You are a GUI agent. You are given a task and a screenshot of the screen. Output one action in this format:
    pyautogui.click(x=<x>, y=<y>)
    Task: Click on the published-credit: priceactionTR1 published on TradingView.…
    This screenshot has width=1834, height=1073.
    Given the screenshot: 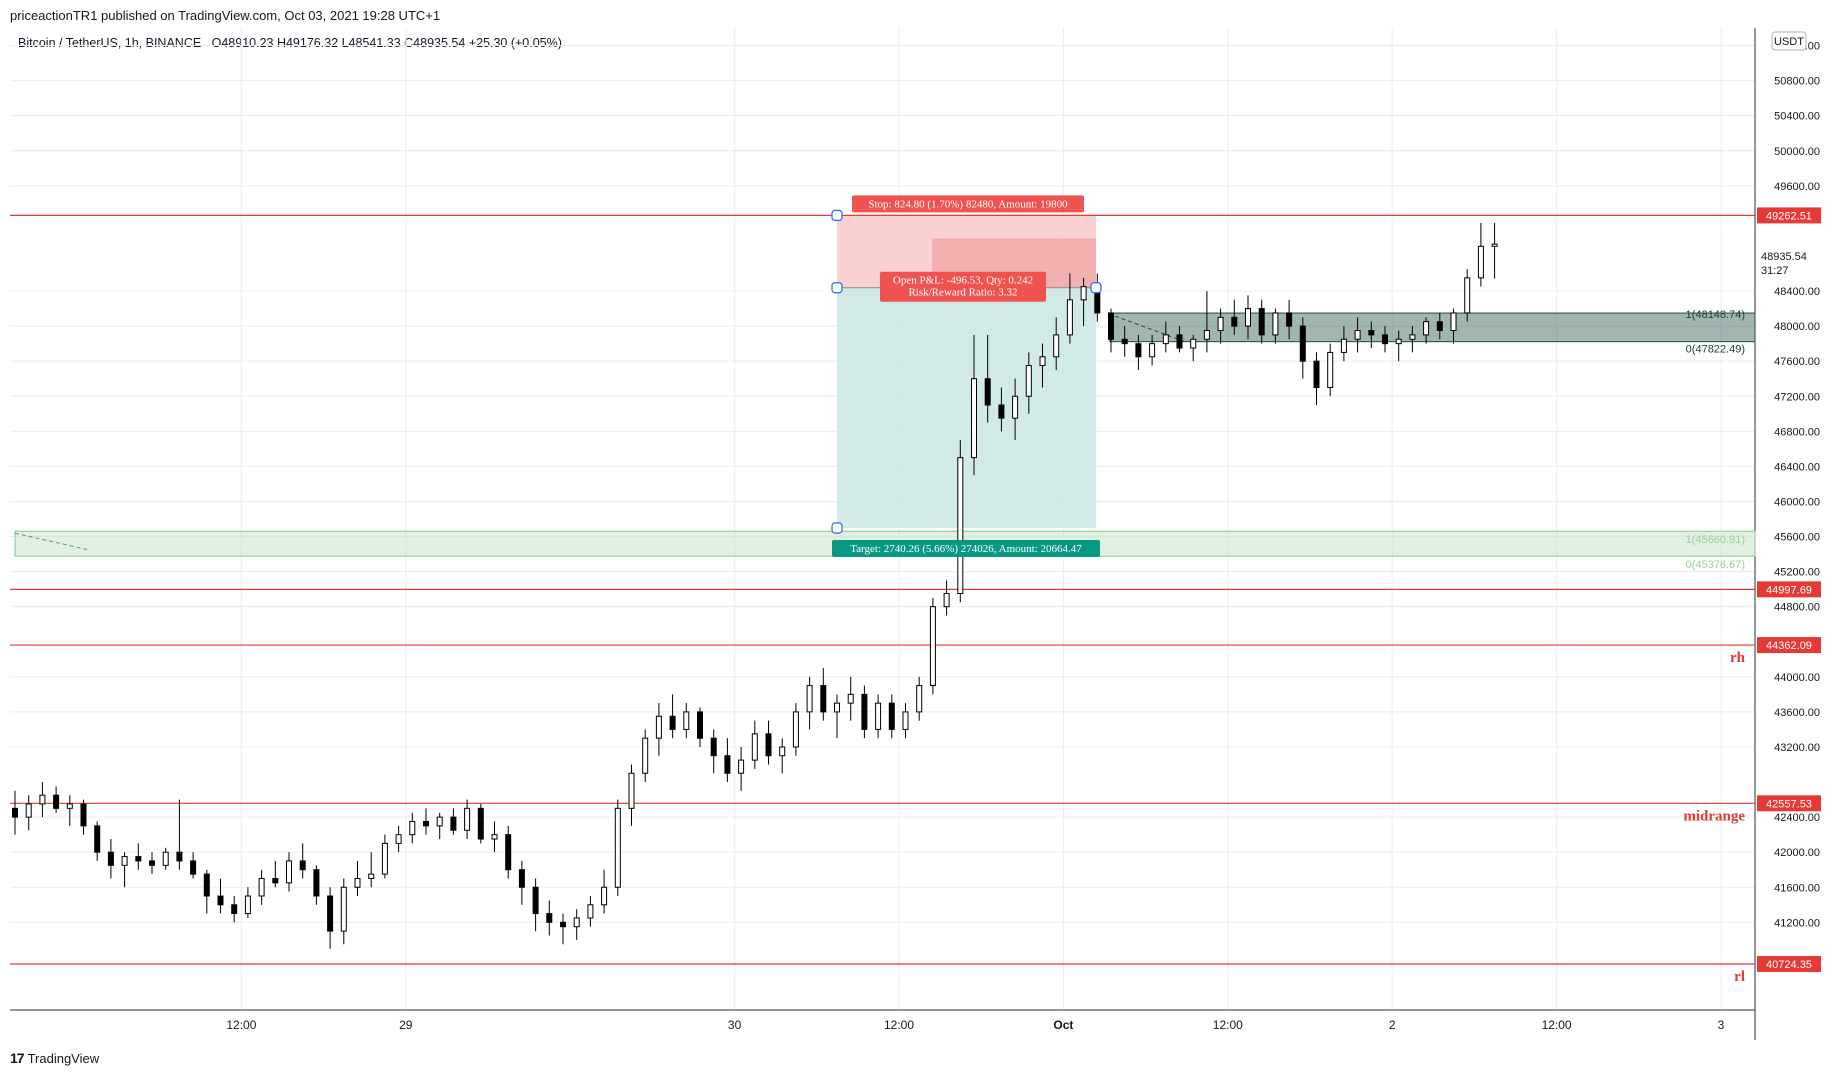 What is the action you would take?
    pyautogui.click(x=225, y=15)
    